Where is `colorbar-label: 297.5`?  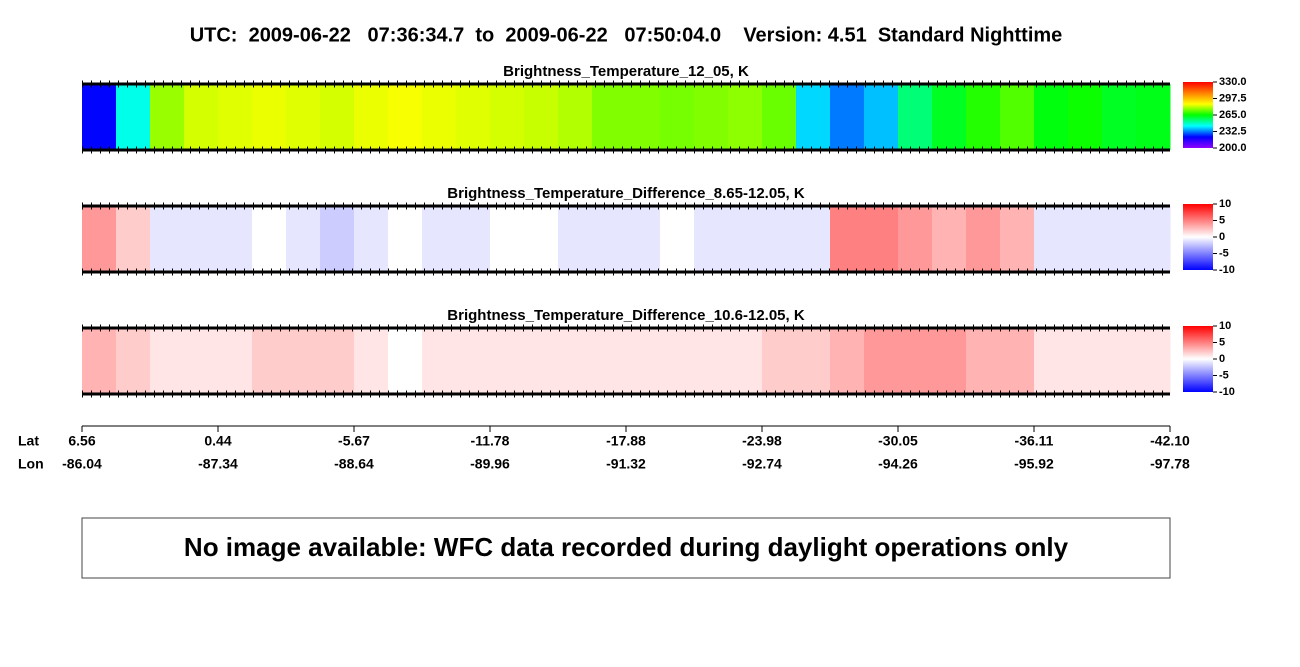
colorbar-label: 297.5 is located at coordinates (1233, 98).